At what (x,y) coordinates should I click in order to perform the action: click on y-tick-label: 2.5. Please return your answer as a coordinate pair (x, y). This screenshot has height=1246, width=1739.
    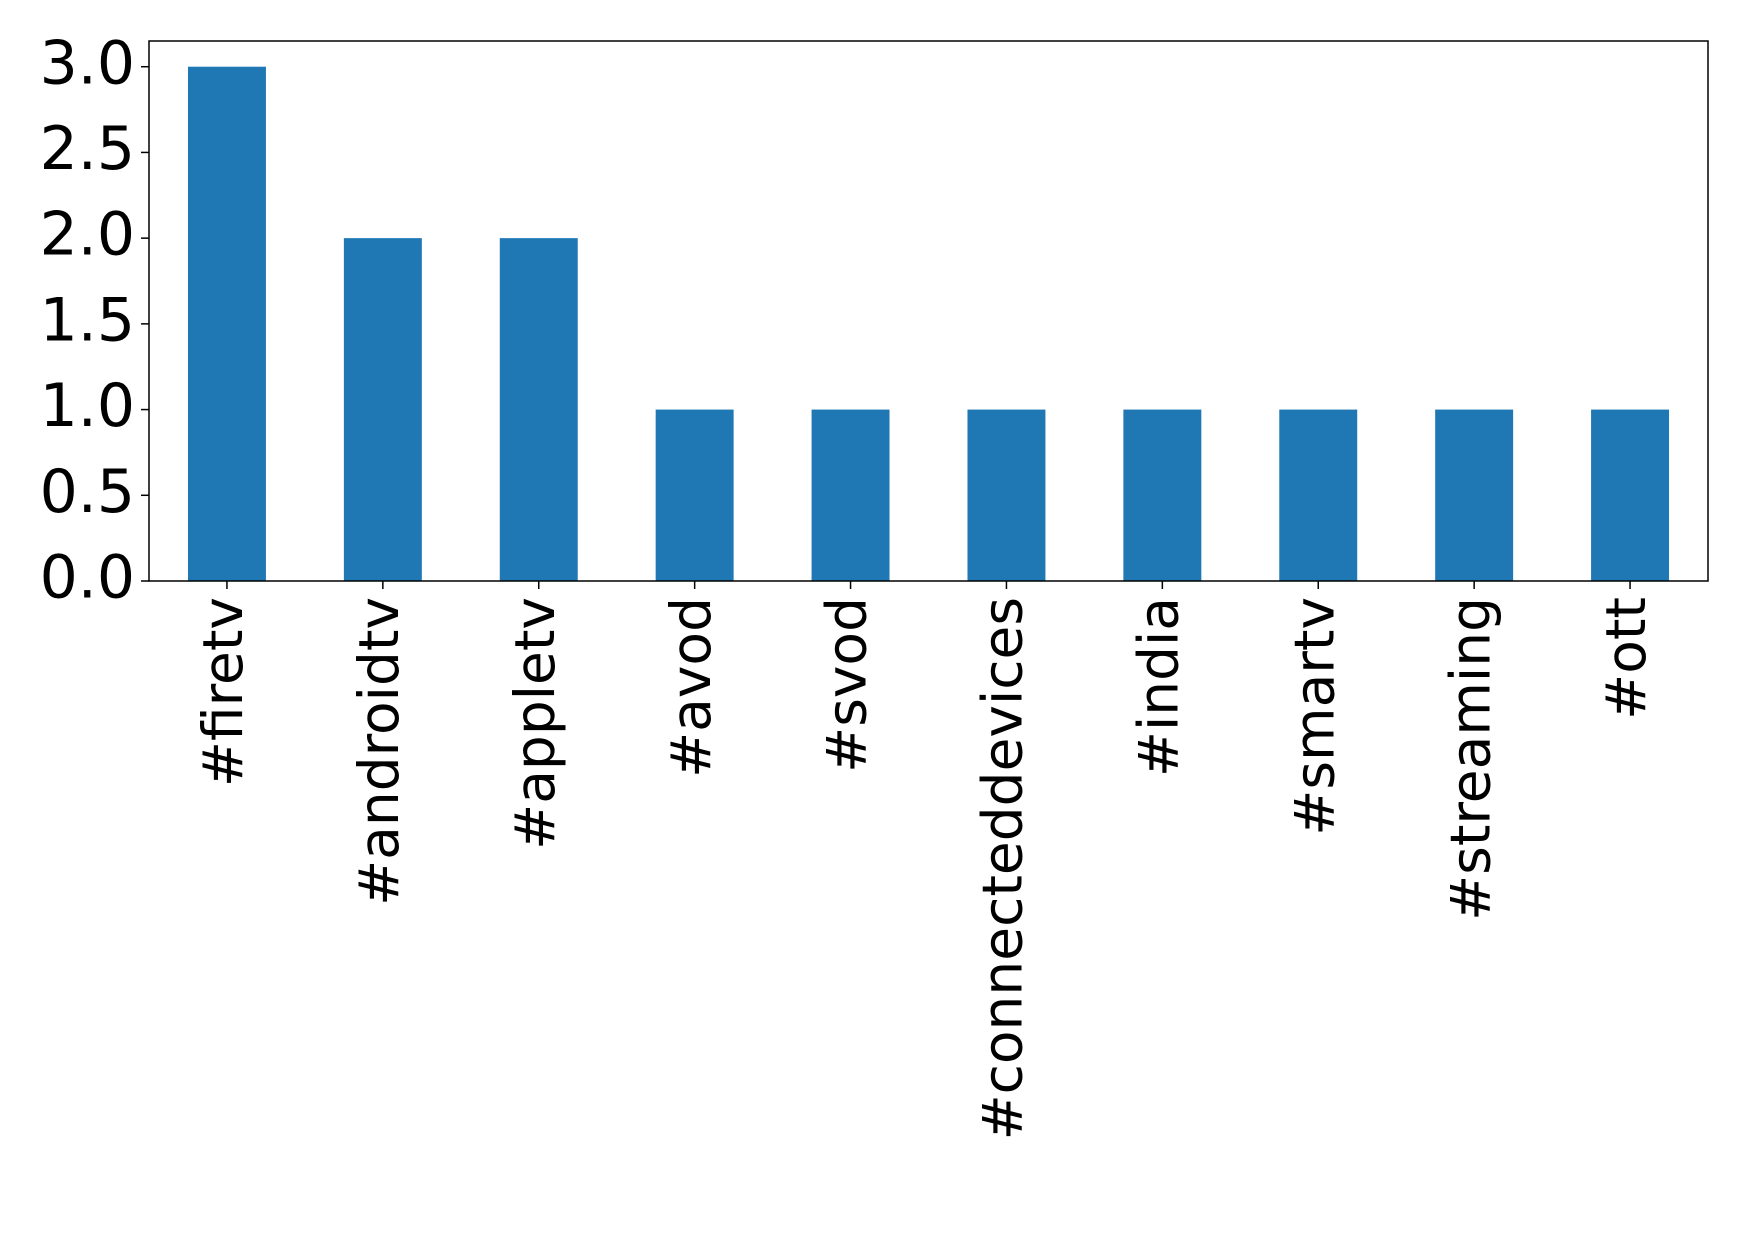
    Looking at the image, I should click on (87, 149).